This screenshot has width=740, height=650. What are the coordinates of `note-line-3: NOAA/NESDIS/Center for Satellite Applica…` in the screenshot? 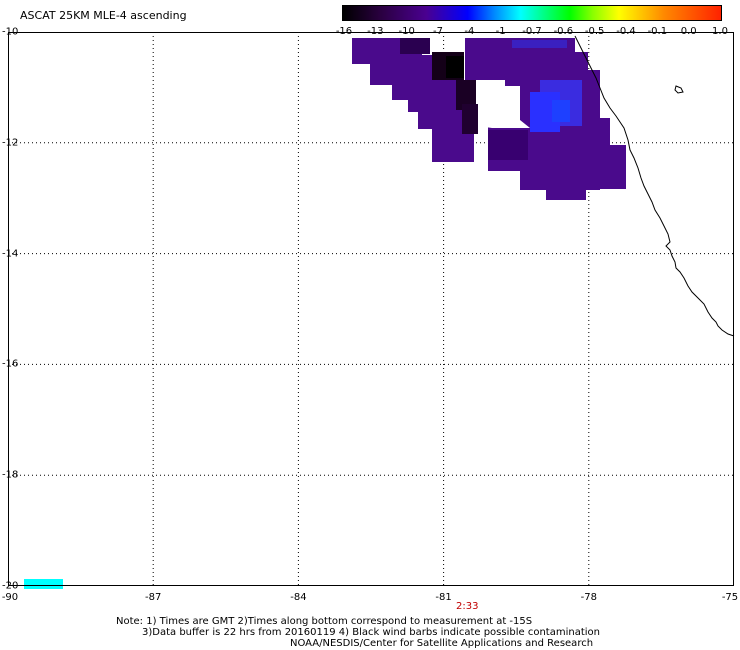 It's located at (442, 643).